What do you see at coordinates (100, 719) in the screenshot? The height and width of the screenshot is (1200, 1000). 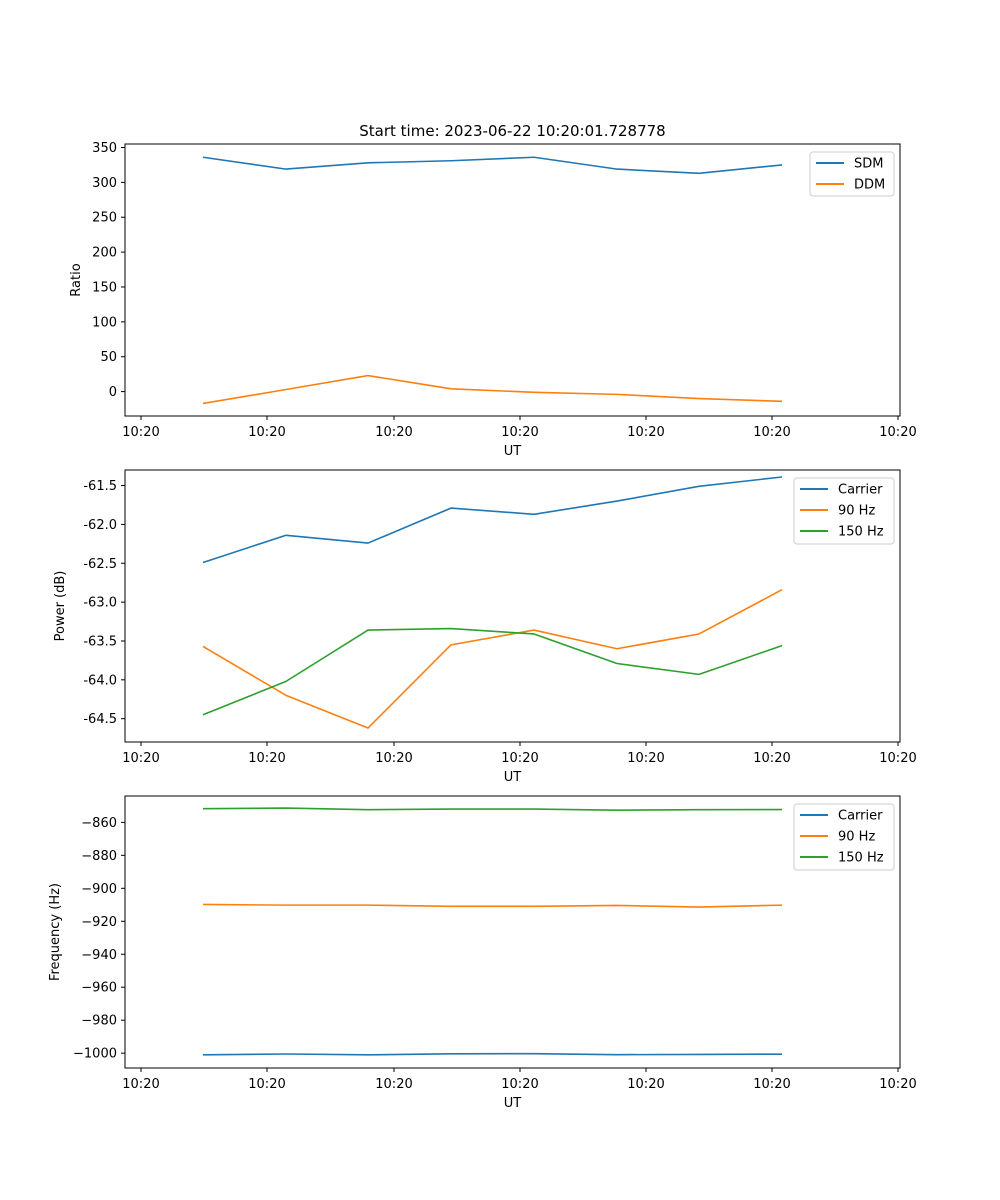 I see `y-tick-label: -64.5` at bounding box center [100, 719].